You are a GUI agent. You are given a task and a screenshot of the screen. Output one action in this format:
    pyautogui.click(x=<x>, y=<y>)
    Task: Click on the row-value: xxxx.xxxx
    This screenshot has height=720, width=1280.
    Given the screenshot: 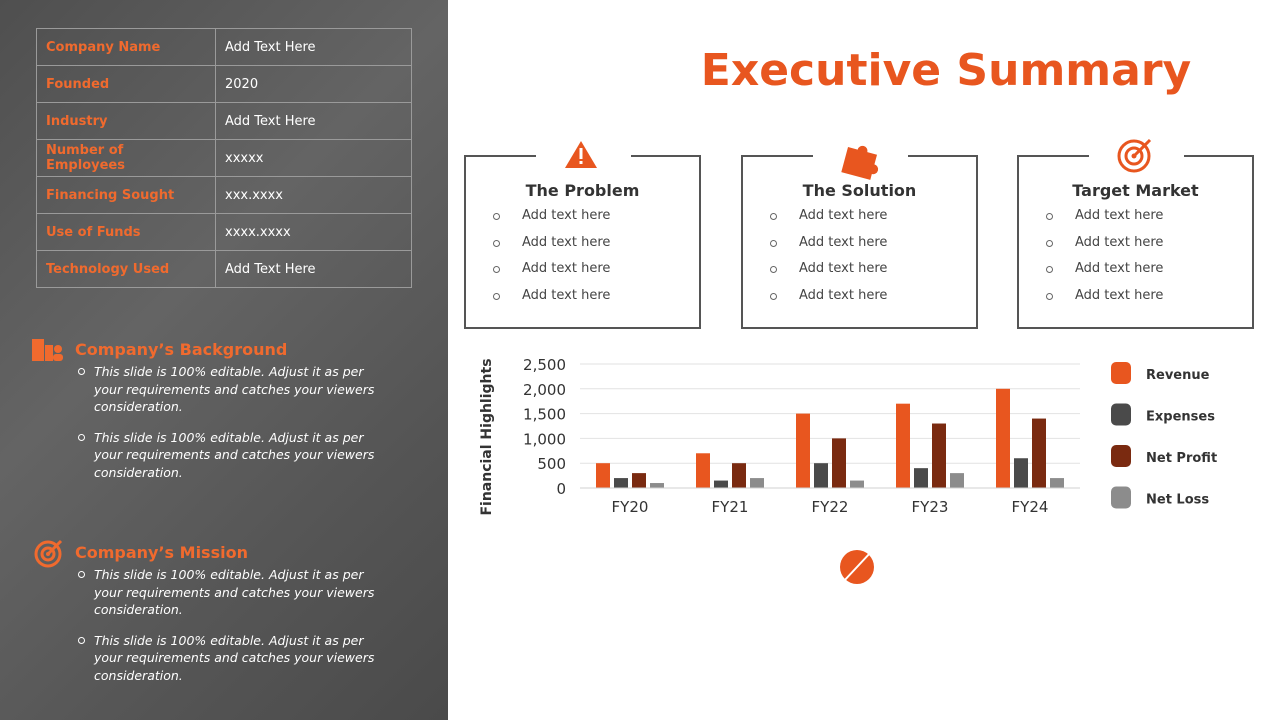 What is the action you would take?
    pyautogui.click(x=313, y=232)
    